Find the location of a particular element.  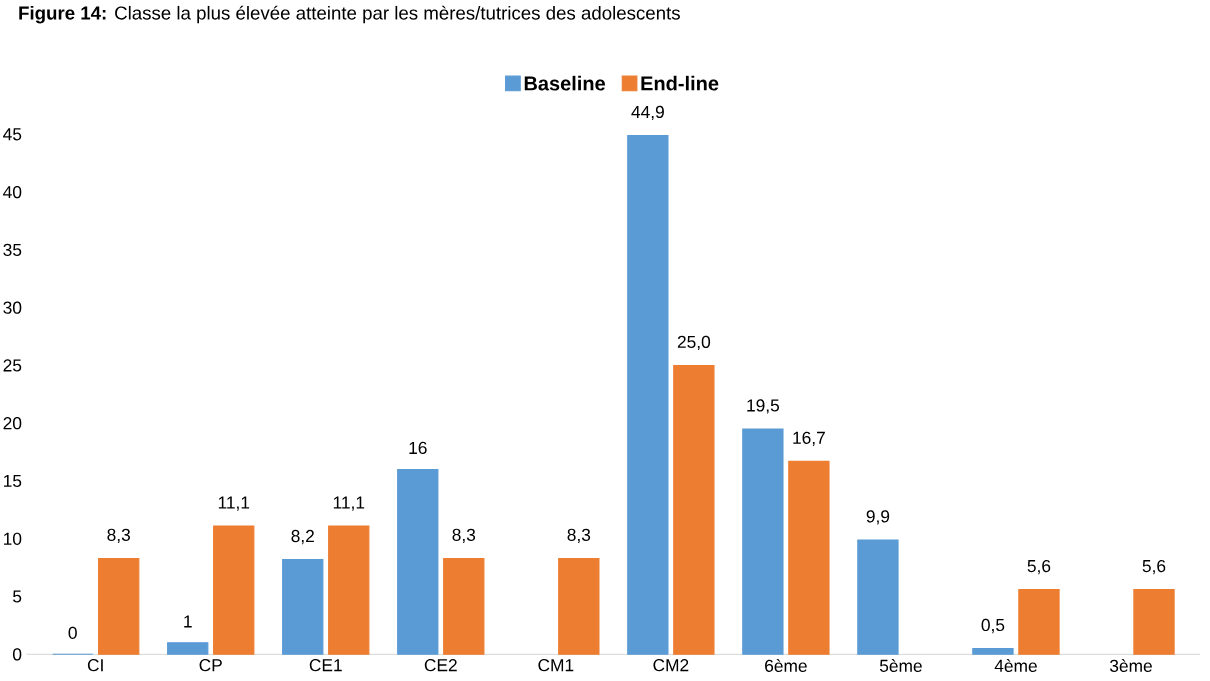

x-tick-label: 6ème is located at coordinates (786, 665).